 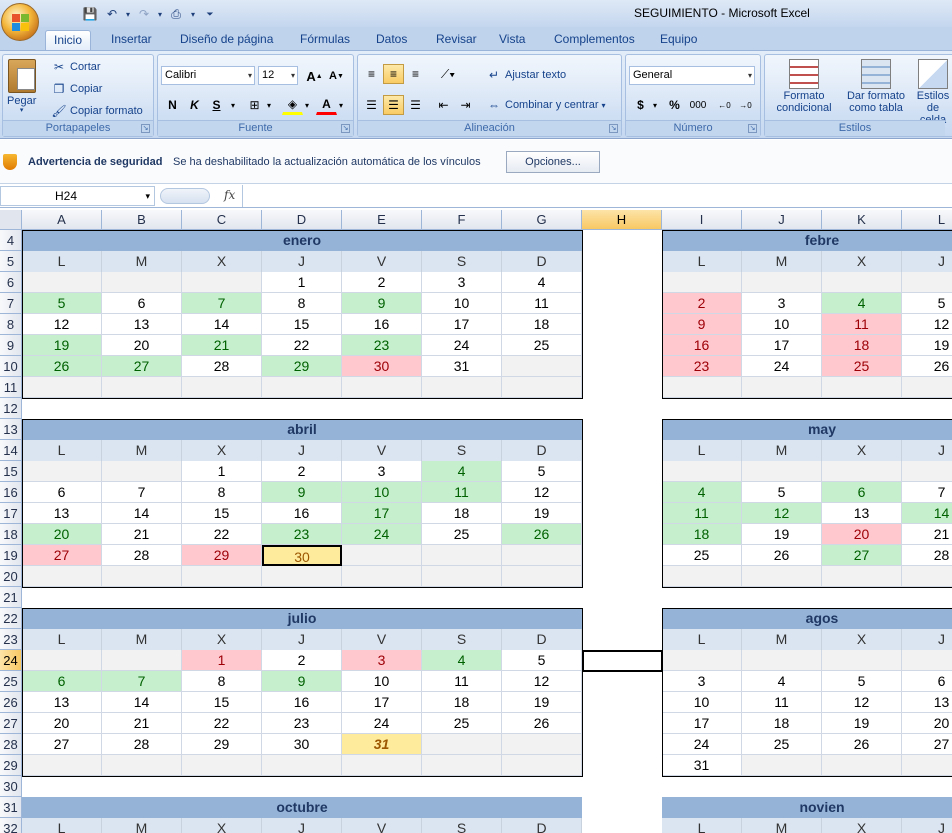 I want to click on row-header-20: 20, so click(x=11, y=576).